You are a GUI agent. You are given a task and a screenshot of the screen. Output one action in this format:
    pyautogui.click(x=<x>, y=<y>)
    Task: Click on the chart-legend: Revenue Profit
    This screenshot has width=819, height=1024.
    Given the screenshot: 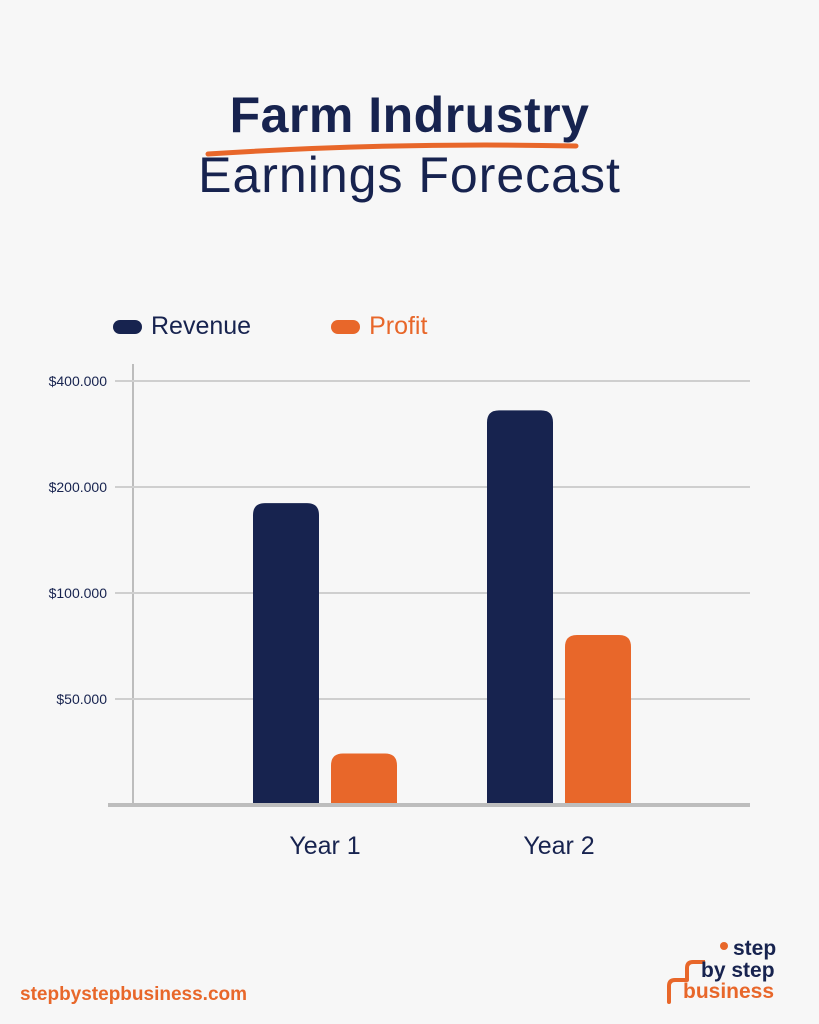 What is the action you would take?
    pyautogui.click(x=310, y=326)
    